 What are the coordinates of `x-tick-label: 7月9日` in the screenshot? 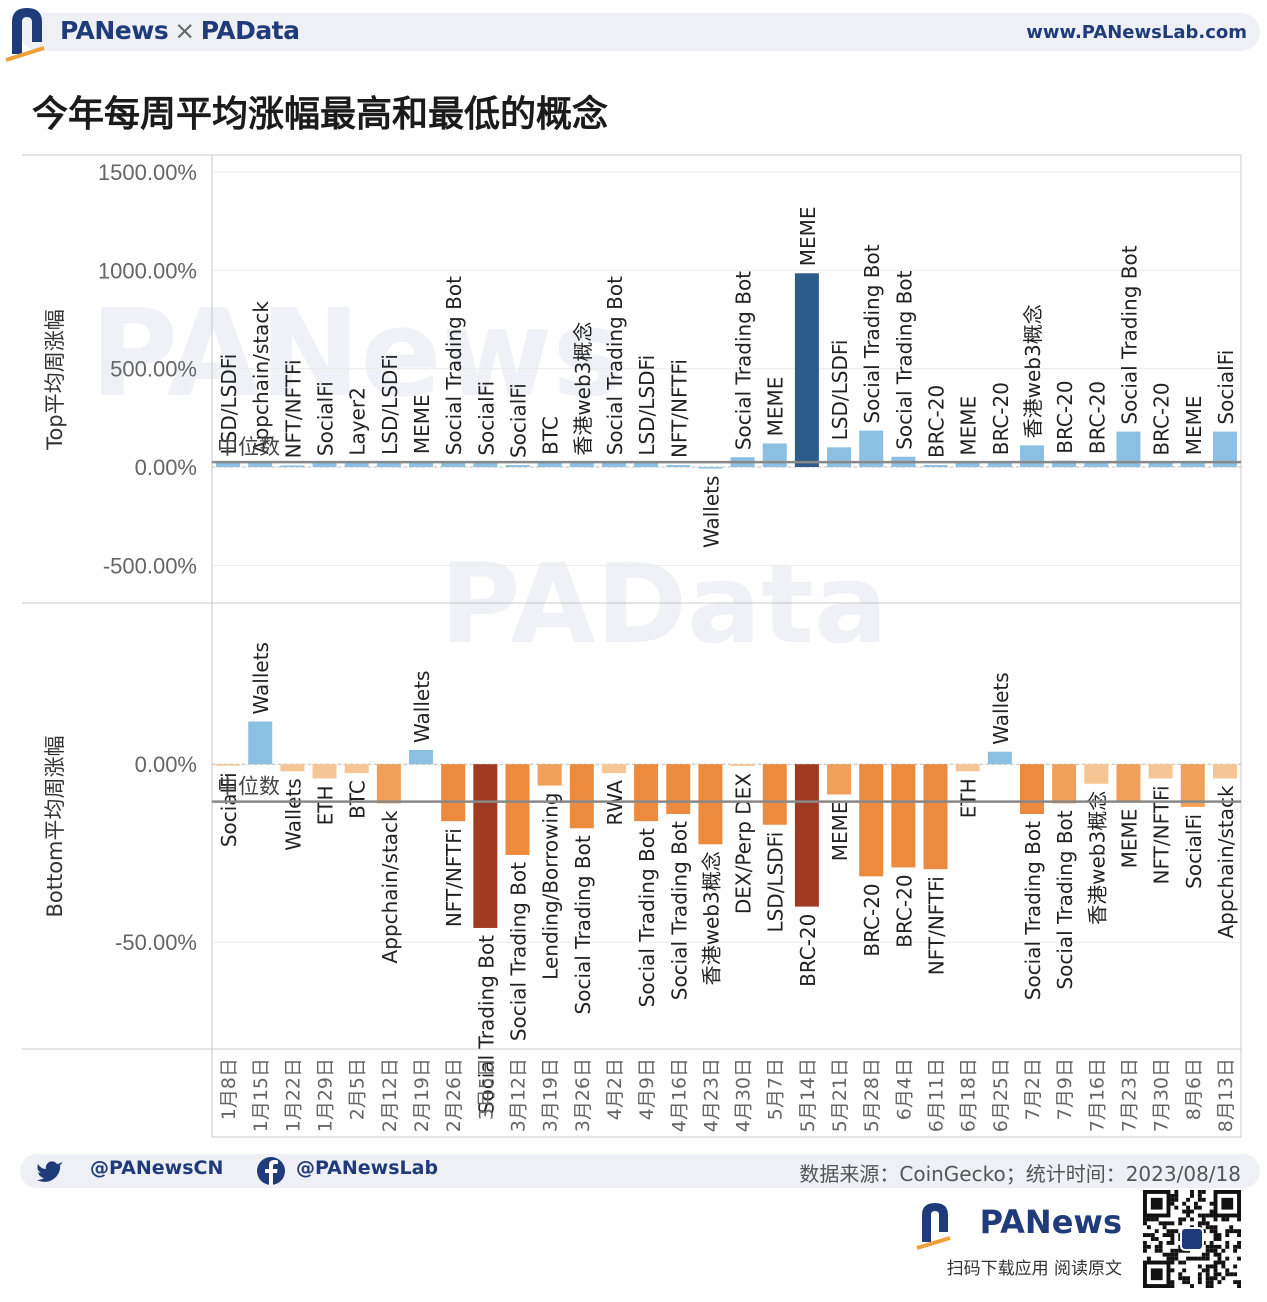 It's located at (1065, 1089).